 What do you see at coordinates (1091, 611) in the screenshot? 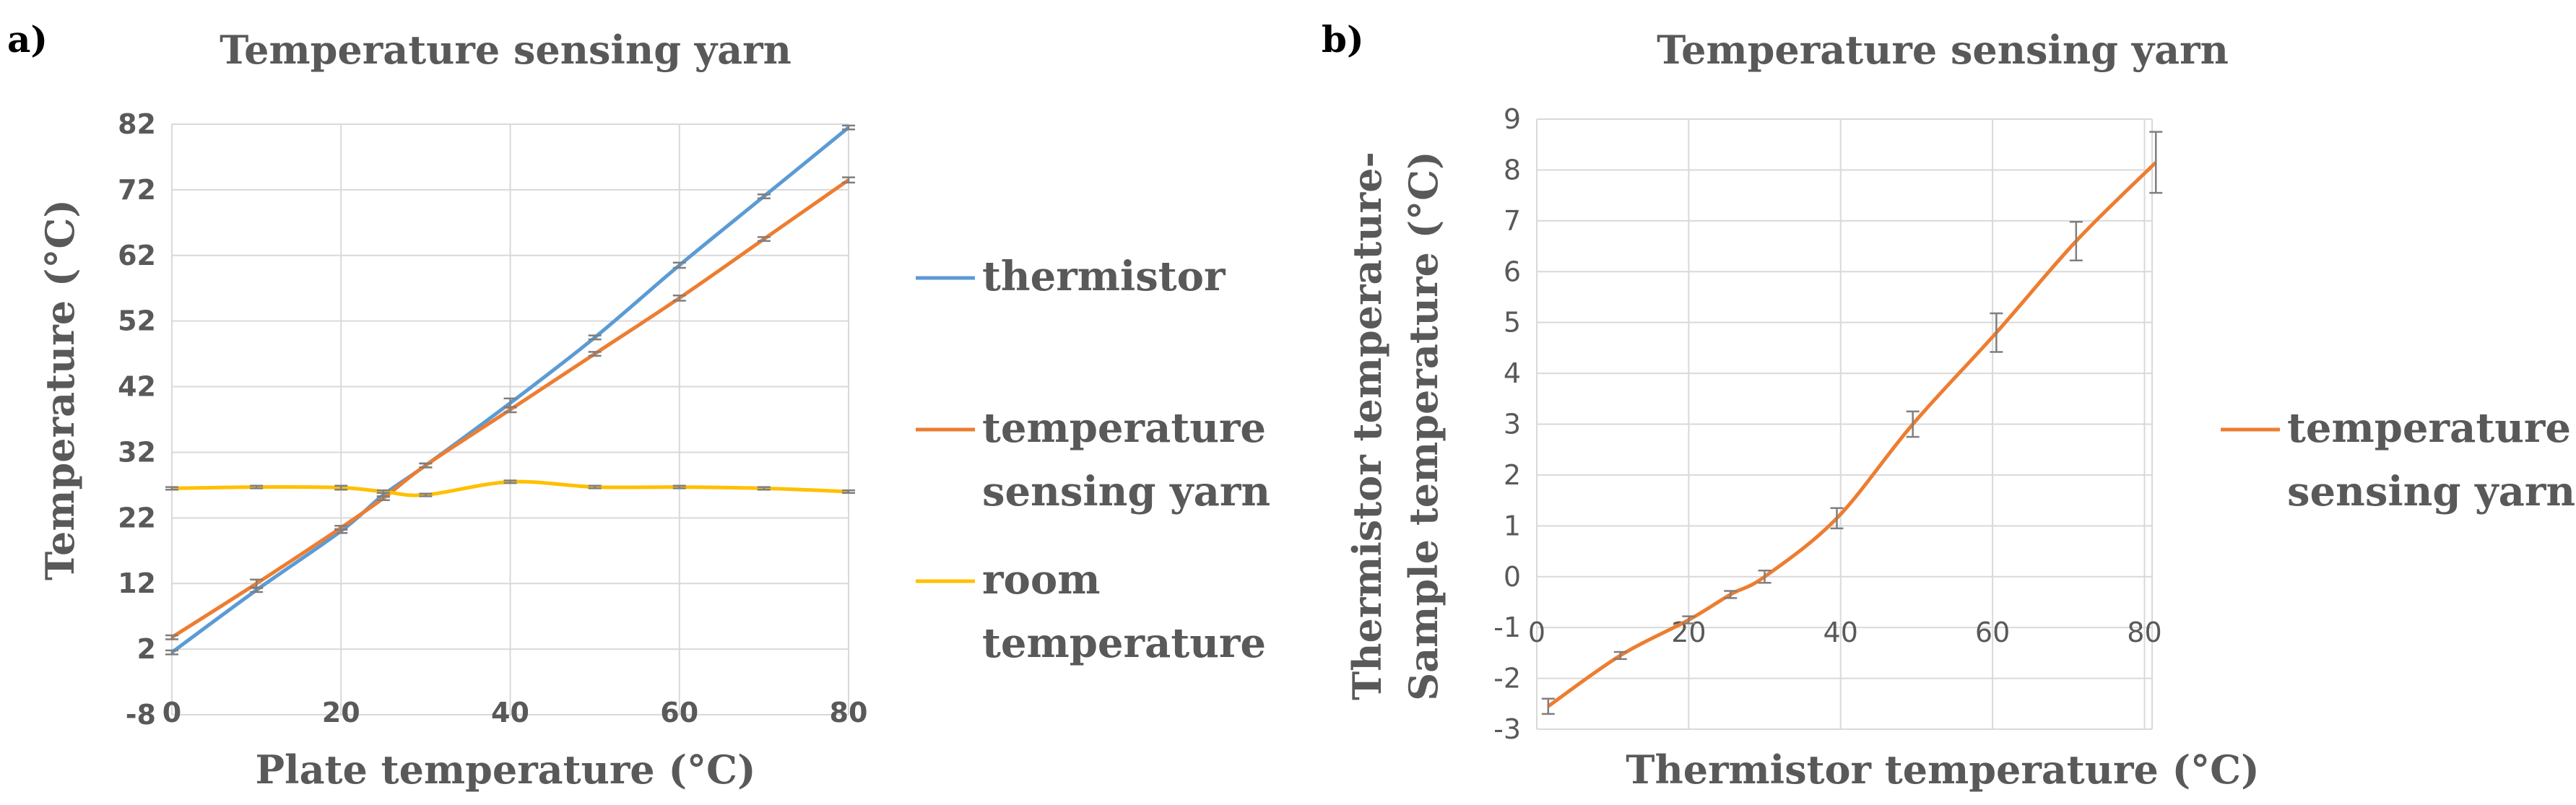
I see `legend-item-room: room temperature` at bounding box center [1091, 611].